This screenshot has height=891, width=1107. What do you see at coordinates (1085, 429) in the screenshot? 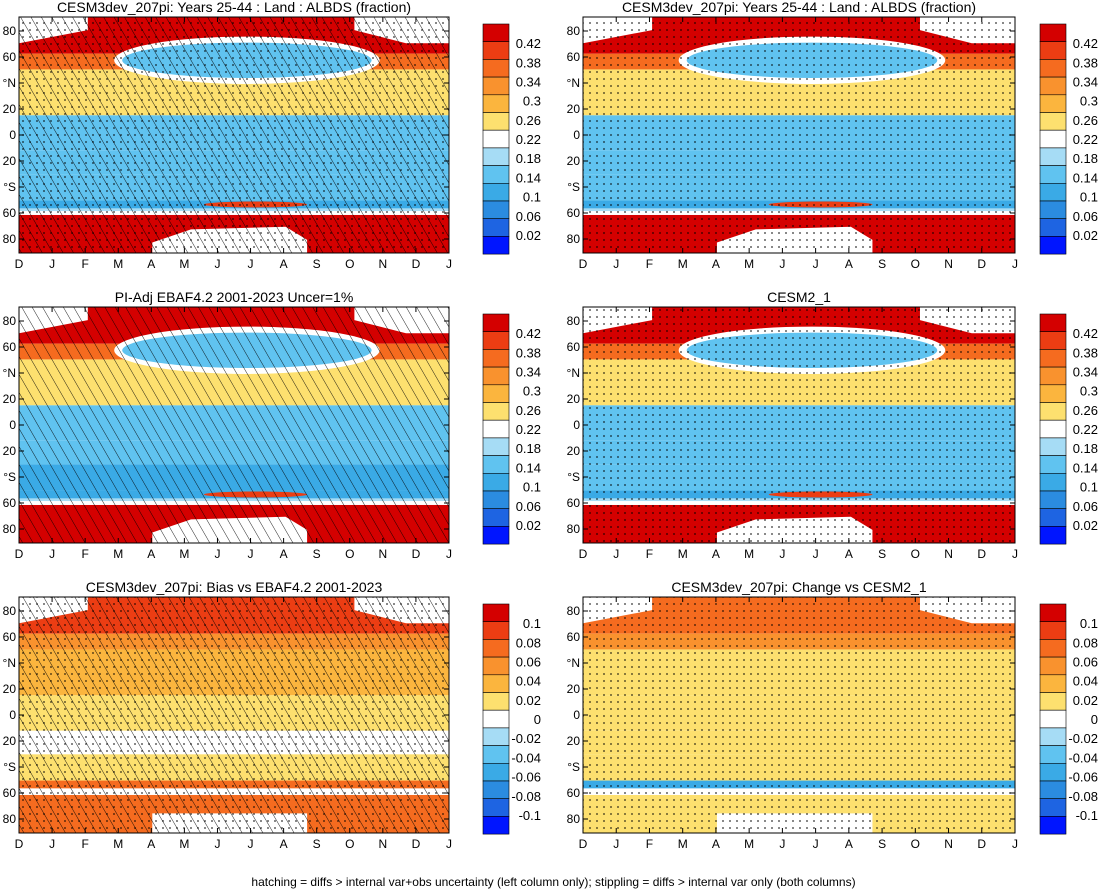
I see `colorbar-label: 0.22` at bounding box center [1085, 429].